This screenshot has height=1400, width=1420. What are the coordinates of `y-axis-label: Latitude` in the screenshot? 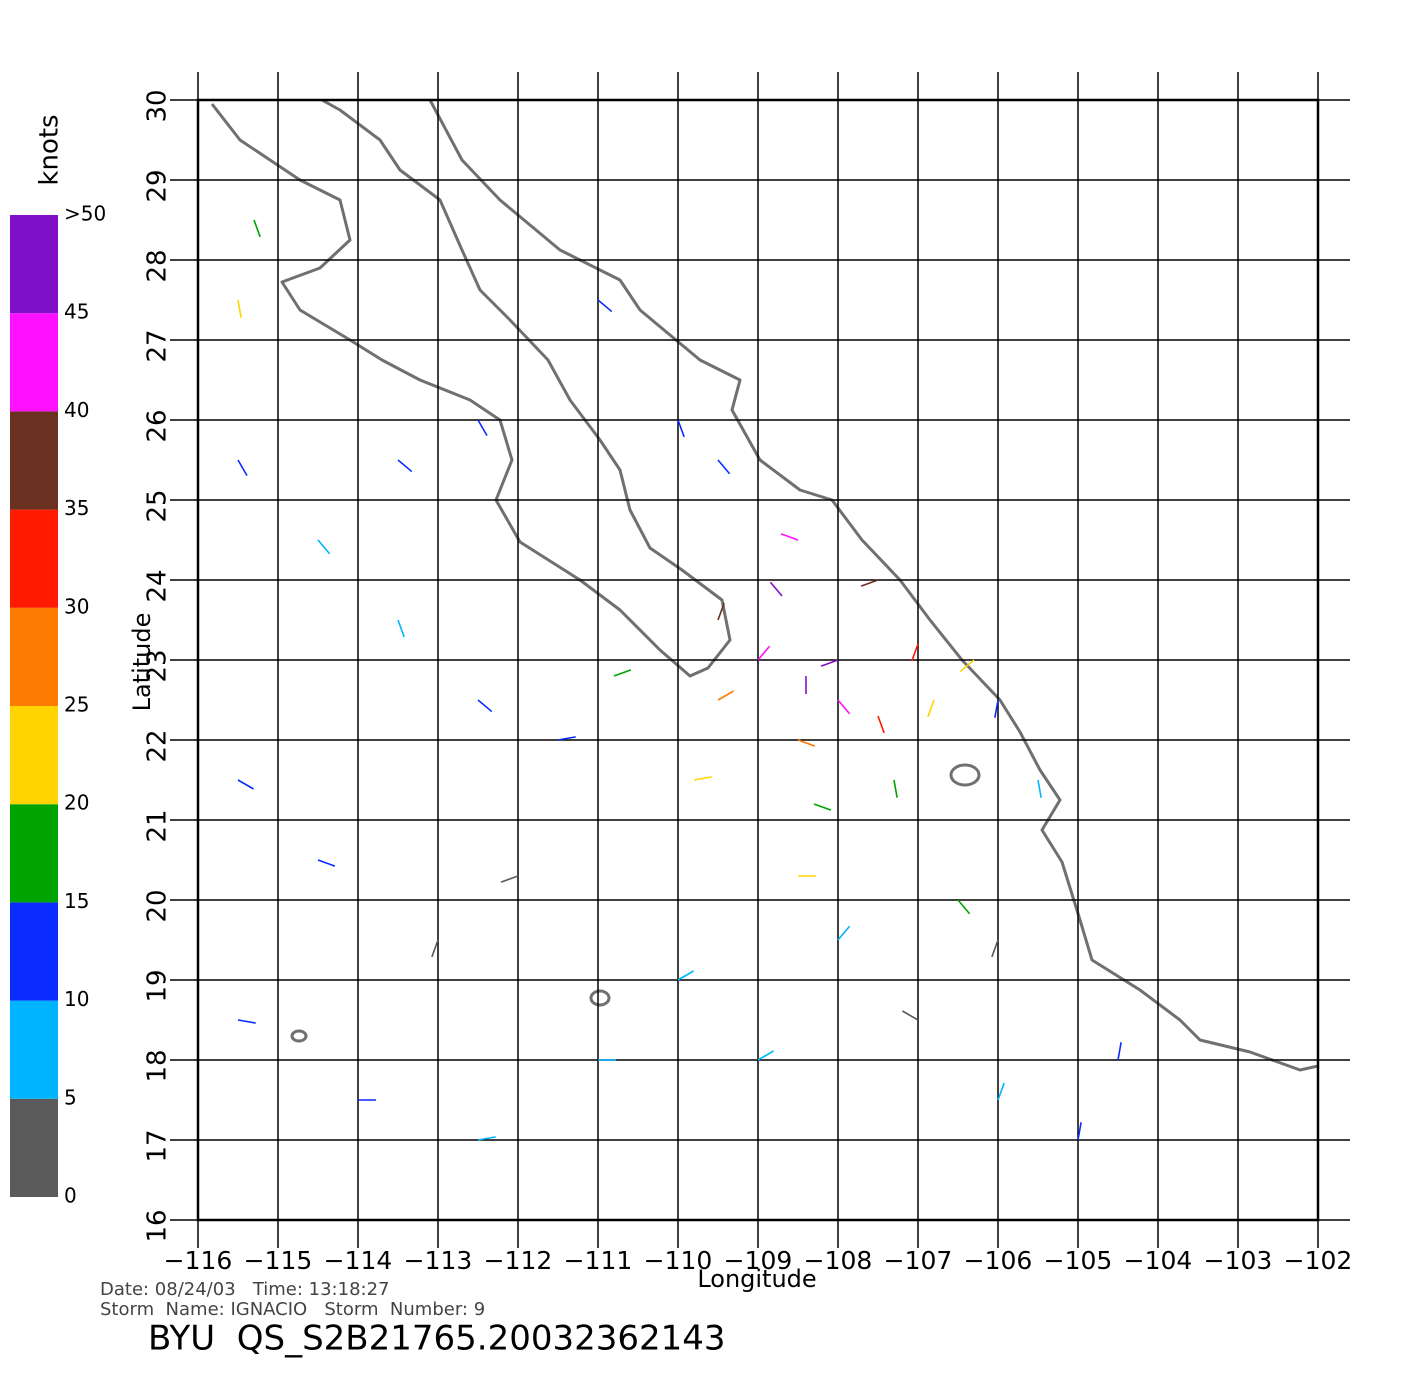 It's located at (142, 662).